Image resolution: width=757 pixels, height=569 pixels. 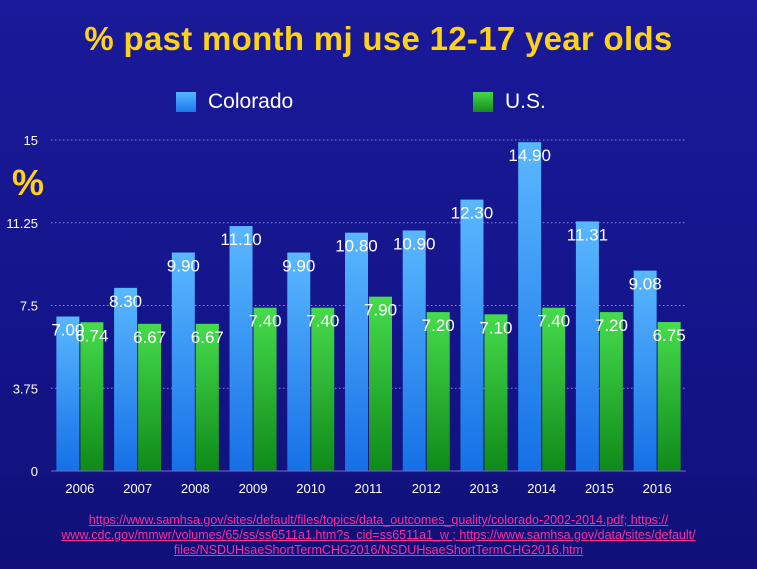 I want to click on legend-item-us: U.S., so click(x=509, y=102).